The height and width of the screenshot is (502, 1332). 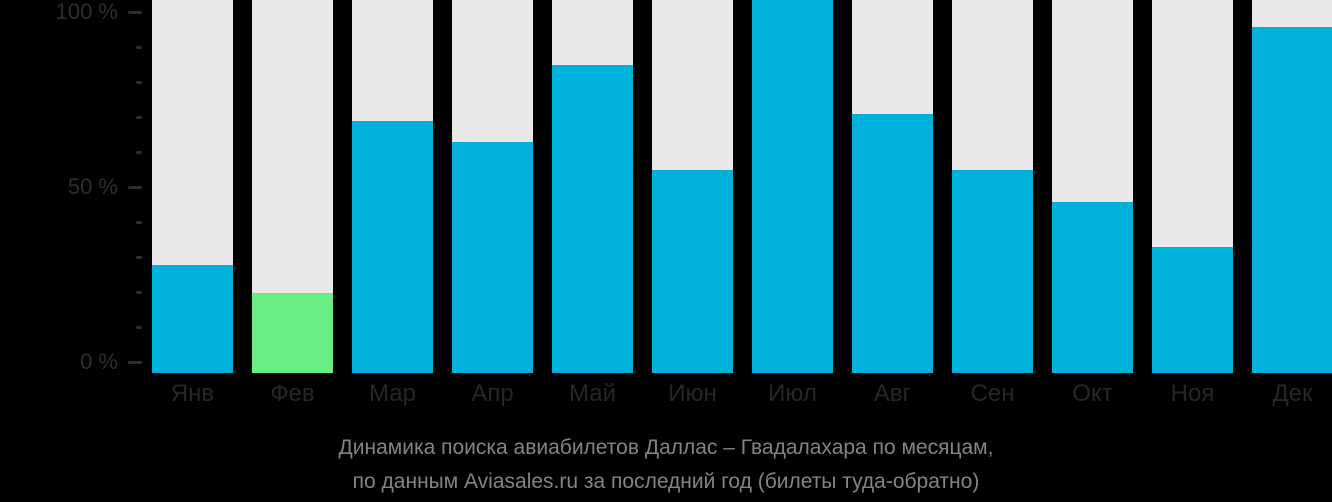 I want to click on bar-column-dec, so click(x=1292, y=186).